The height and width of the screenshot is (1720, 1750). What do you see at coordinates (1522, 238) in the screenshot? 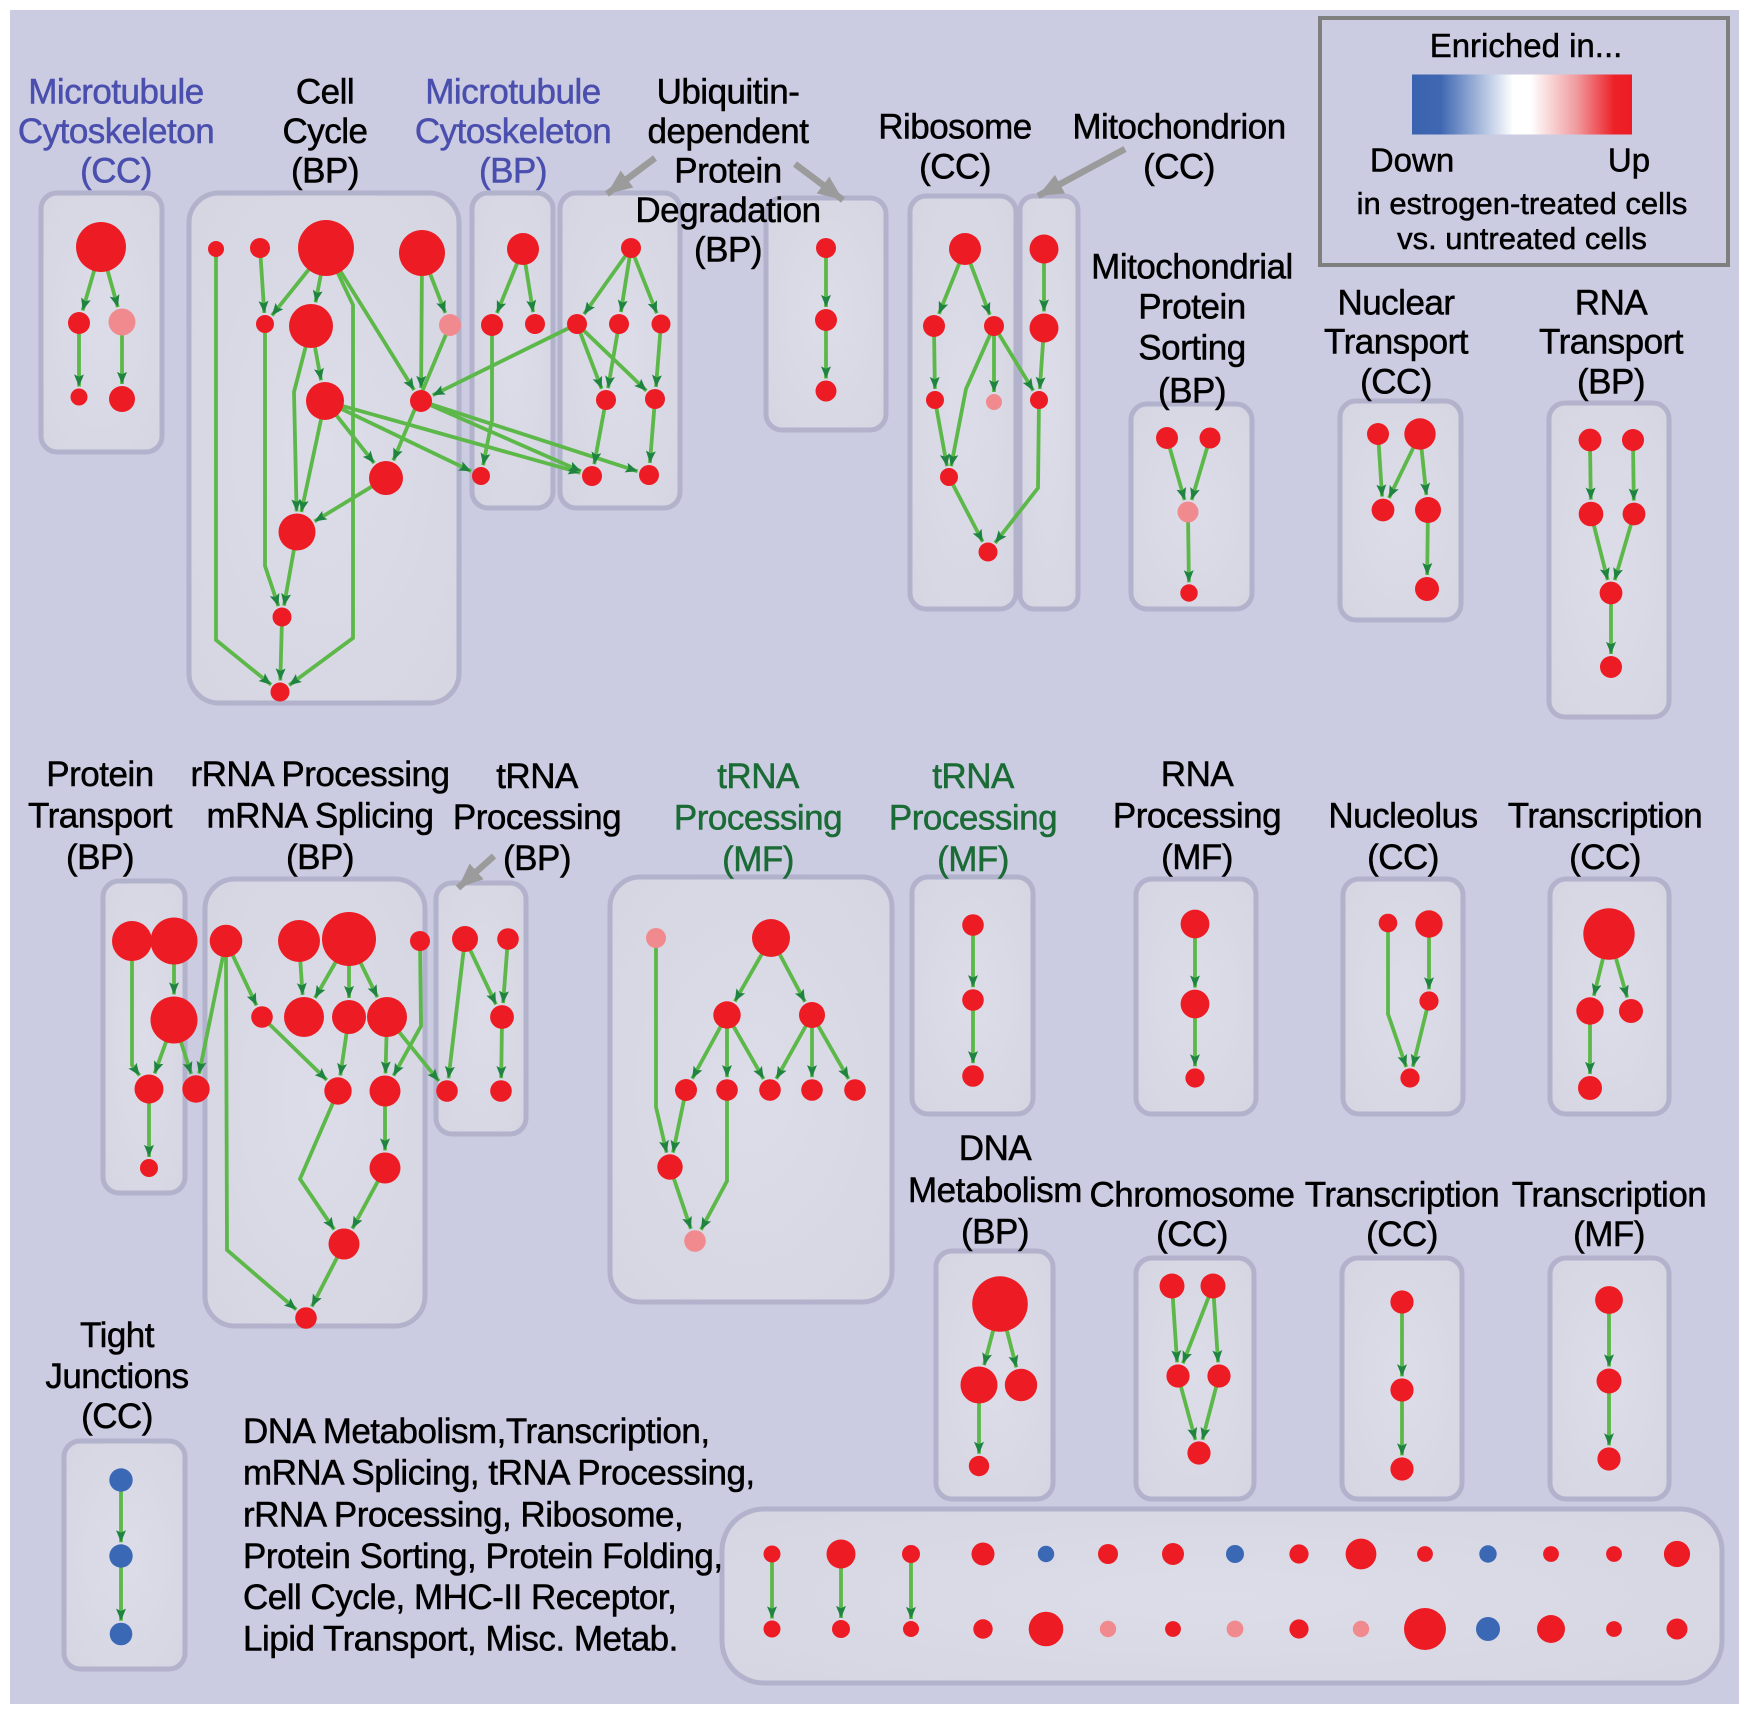
I see `svg-text: vs. untreated cells` at bounding box center [1522, 238].